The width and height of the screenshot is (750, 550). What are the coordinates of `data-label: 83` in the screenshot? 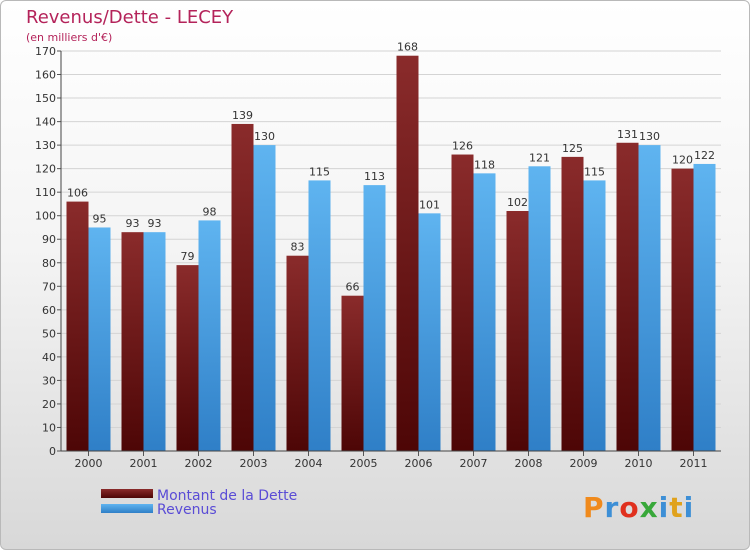 It's located at (298, 247).